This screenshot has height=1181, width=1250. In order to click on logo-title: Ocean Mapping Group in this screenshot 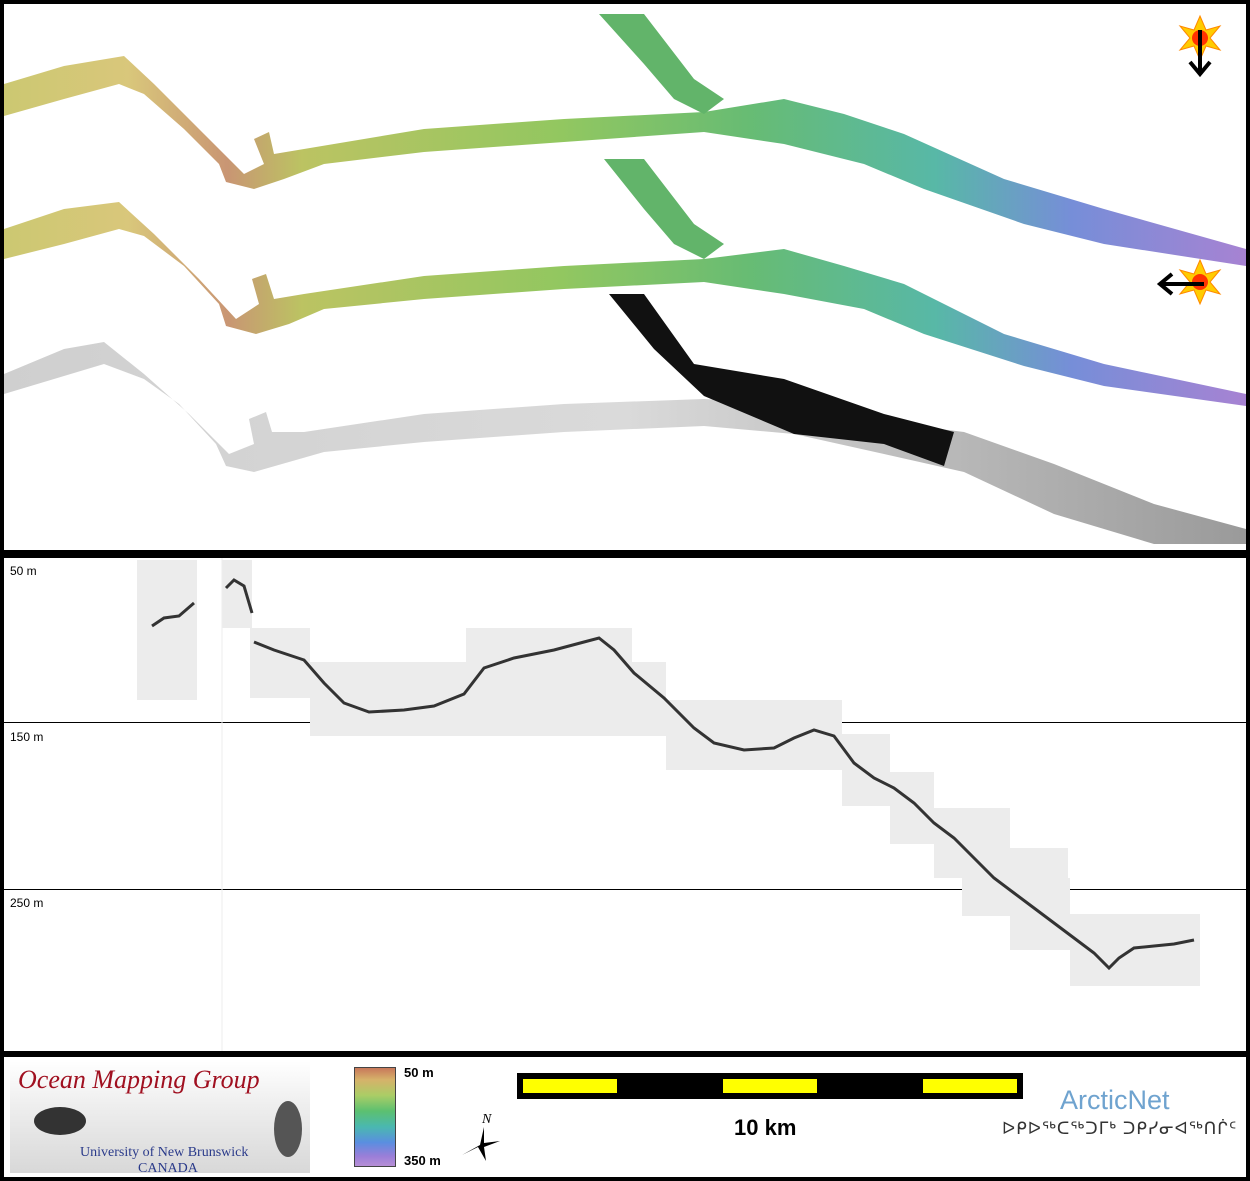, I will do `click(139, 1079)`.